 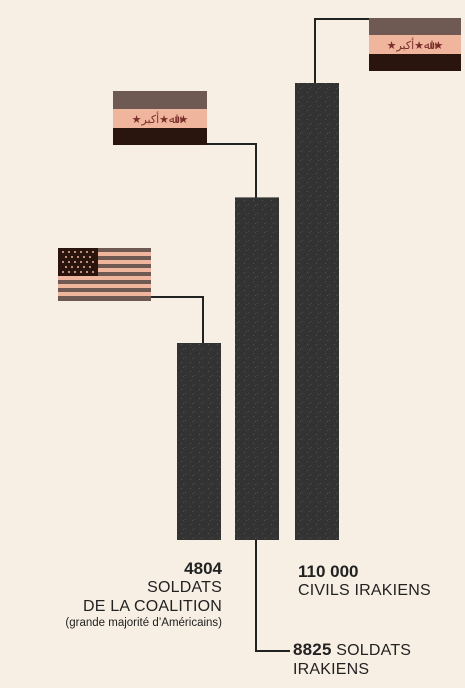 What do you see at coordinates (143, 622) in the screenshot?
I see `label-coalition-note: (grande majorité d’Américains)` at bounding box center [143, 622].